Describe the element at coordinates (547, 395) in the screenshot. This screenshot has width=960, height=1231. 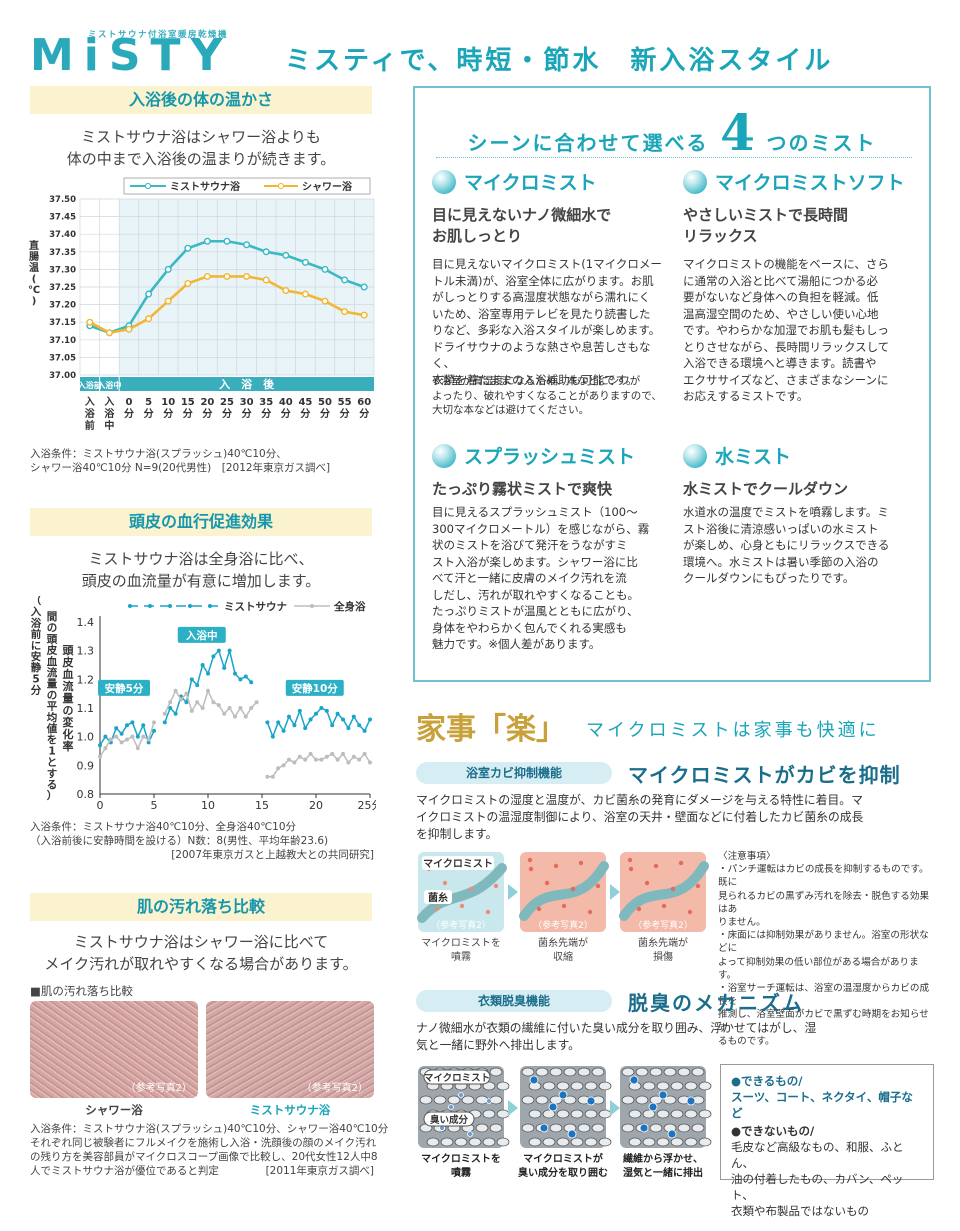
I see `mist-micro-note-line: よったり、破れやすくなることがありますので、` at that location.